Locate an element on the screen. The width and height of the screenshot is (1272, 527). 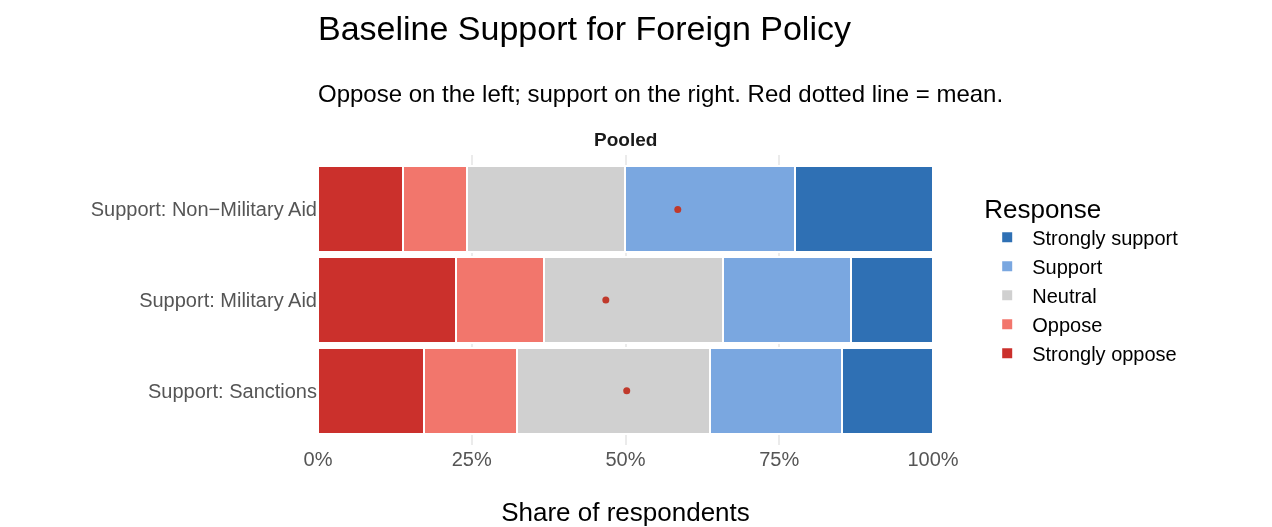
x-tick-label: 25% is located at coordinates (471, 459).